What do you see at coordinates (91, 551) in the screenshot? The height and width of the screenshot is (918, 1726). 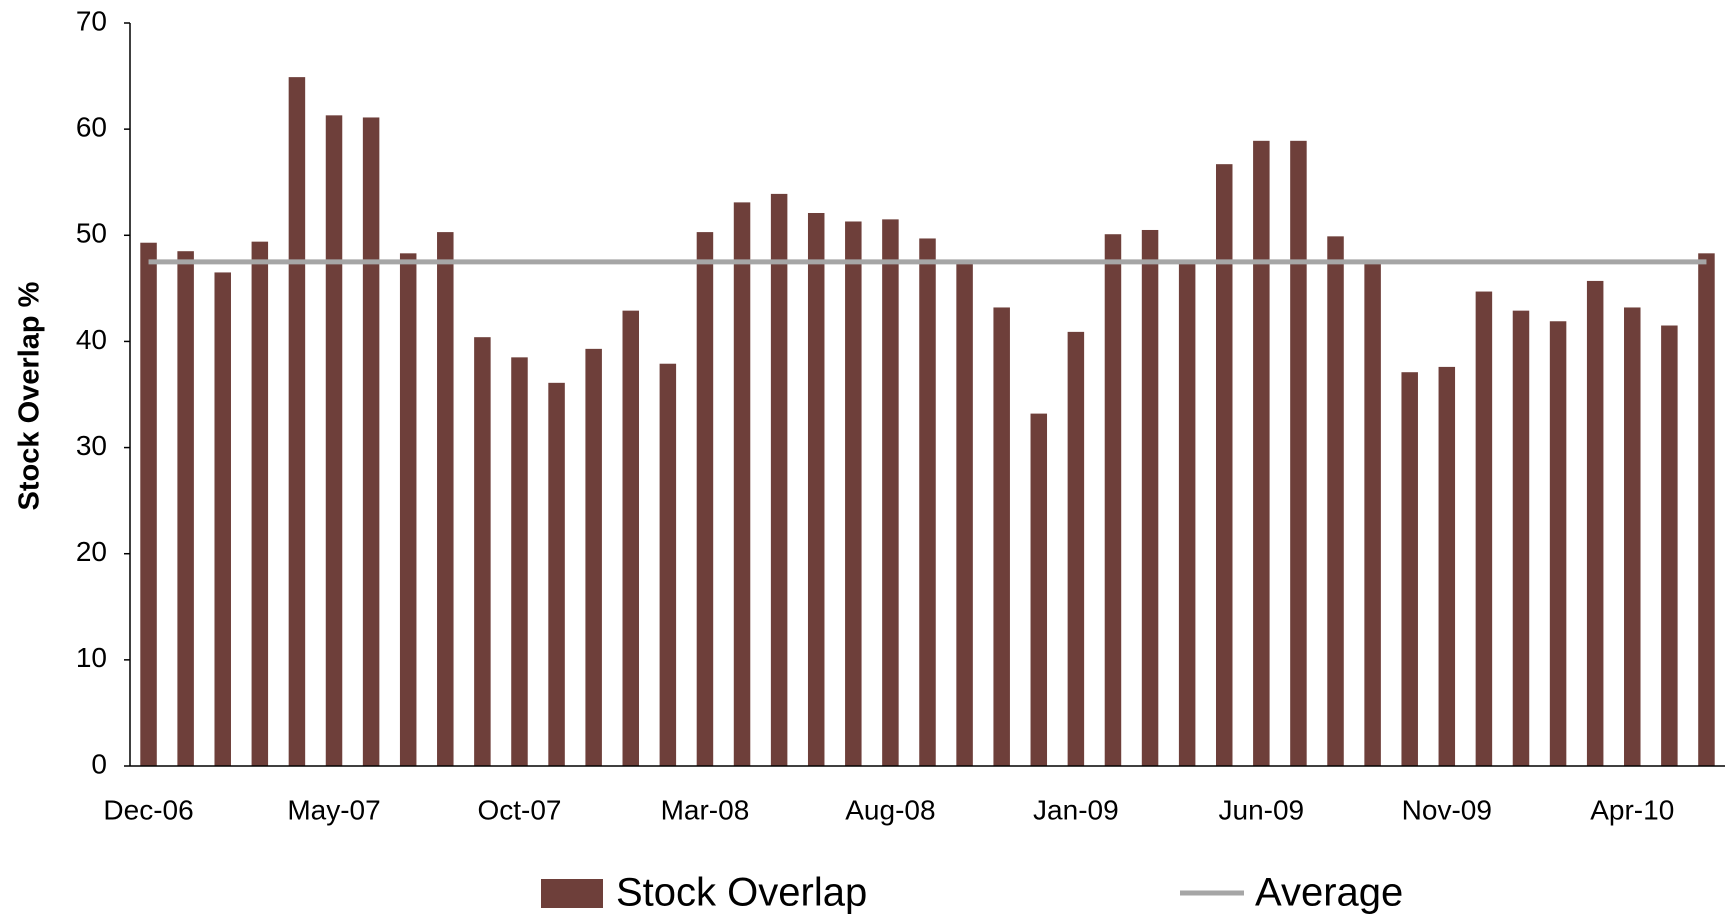 I see `y-tick-label: 20` at bounding box center [91, 551].